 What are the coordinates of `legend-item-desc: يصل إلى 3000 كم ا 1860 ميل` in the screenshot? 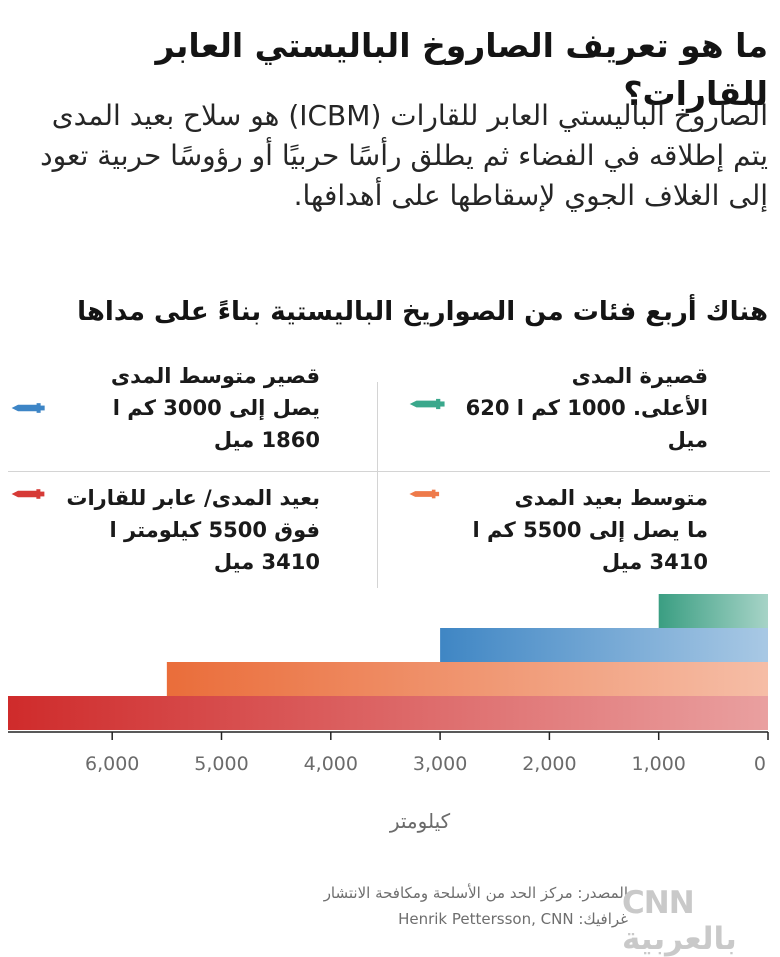 It's located at (216, 424).